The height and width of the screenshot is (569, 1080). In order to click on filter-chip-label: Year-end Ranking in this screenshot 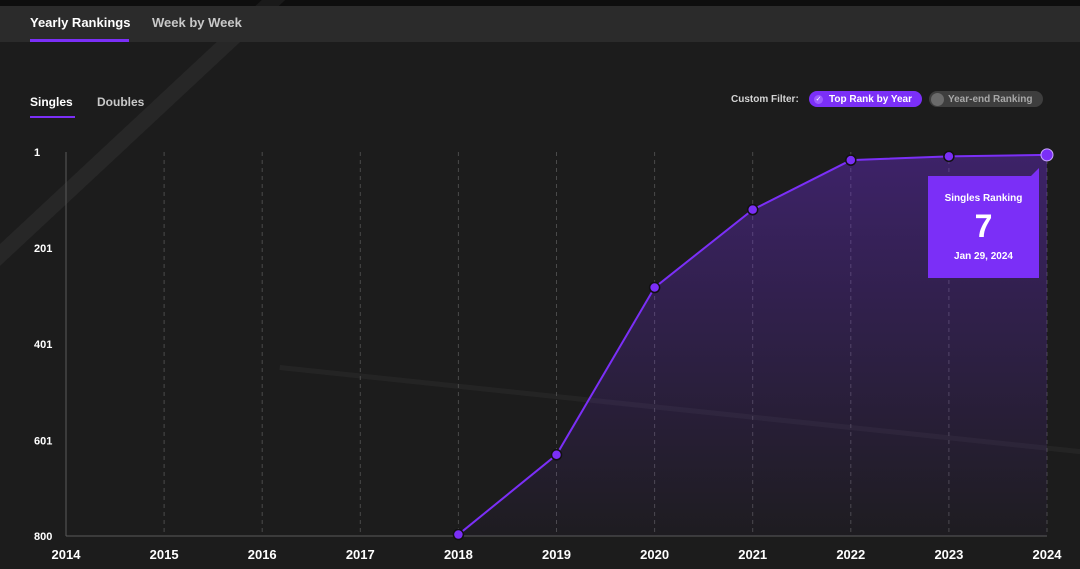, I will do `click(990, 99)`.